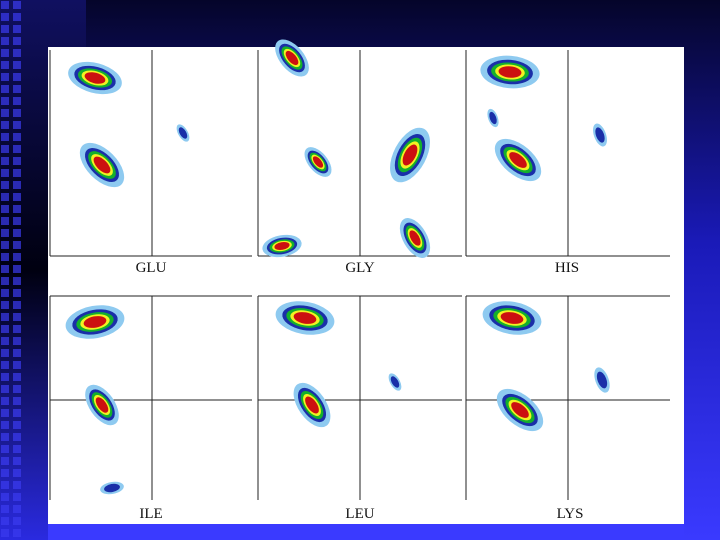 This screenshot has height=540, width=720. What do you see at coordinates (567, 268) in the screenshot?
I see `panel-label: HIS` at bounding box center [567, 268].